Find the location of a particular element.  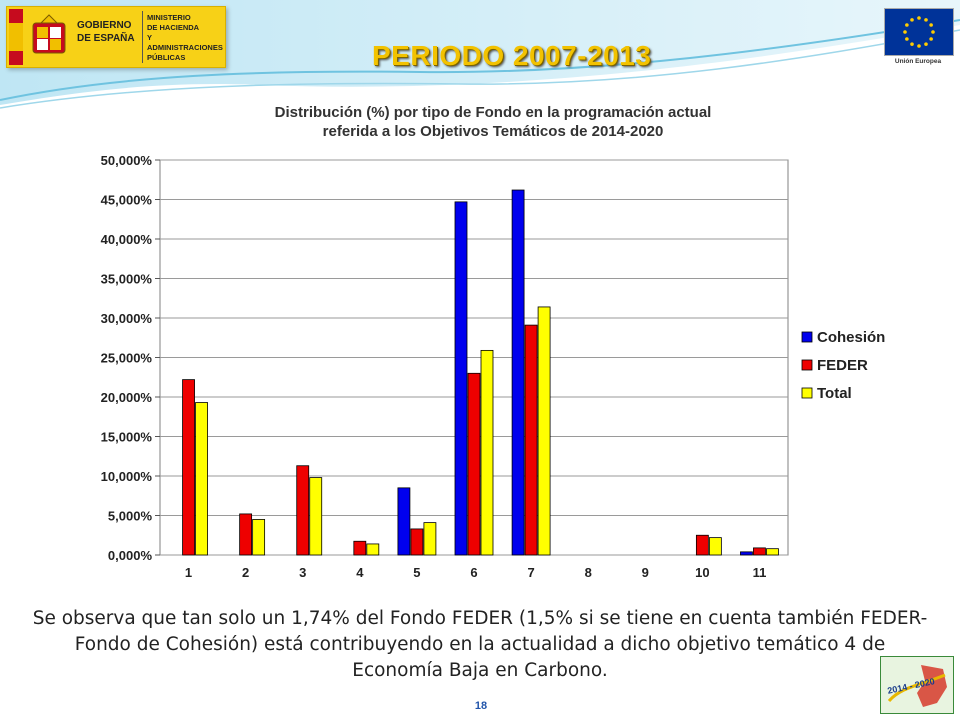

x-tick-label: 3 is located at coordinates (302, 572).